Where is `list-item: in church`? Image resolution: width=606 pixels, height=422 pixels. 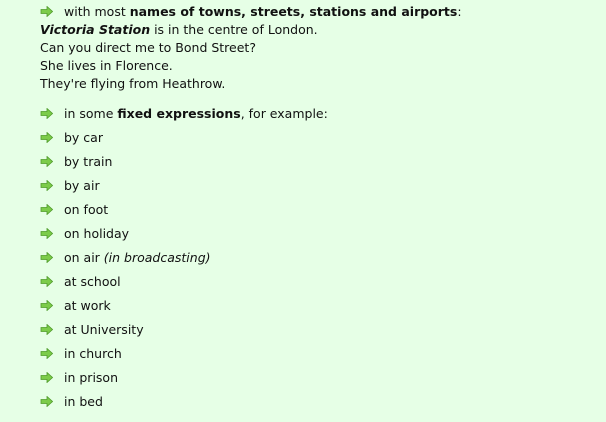
list-item: in church is located at coordinates (93, 353).